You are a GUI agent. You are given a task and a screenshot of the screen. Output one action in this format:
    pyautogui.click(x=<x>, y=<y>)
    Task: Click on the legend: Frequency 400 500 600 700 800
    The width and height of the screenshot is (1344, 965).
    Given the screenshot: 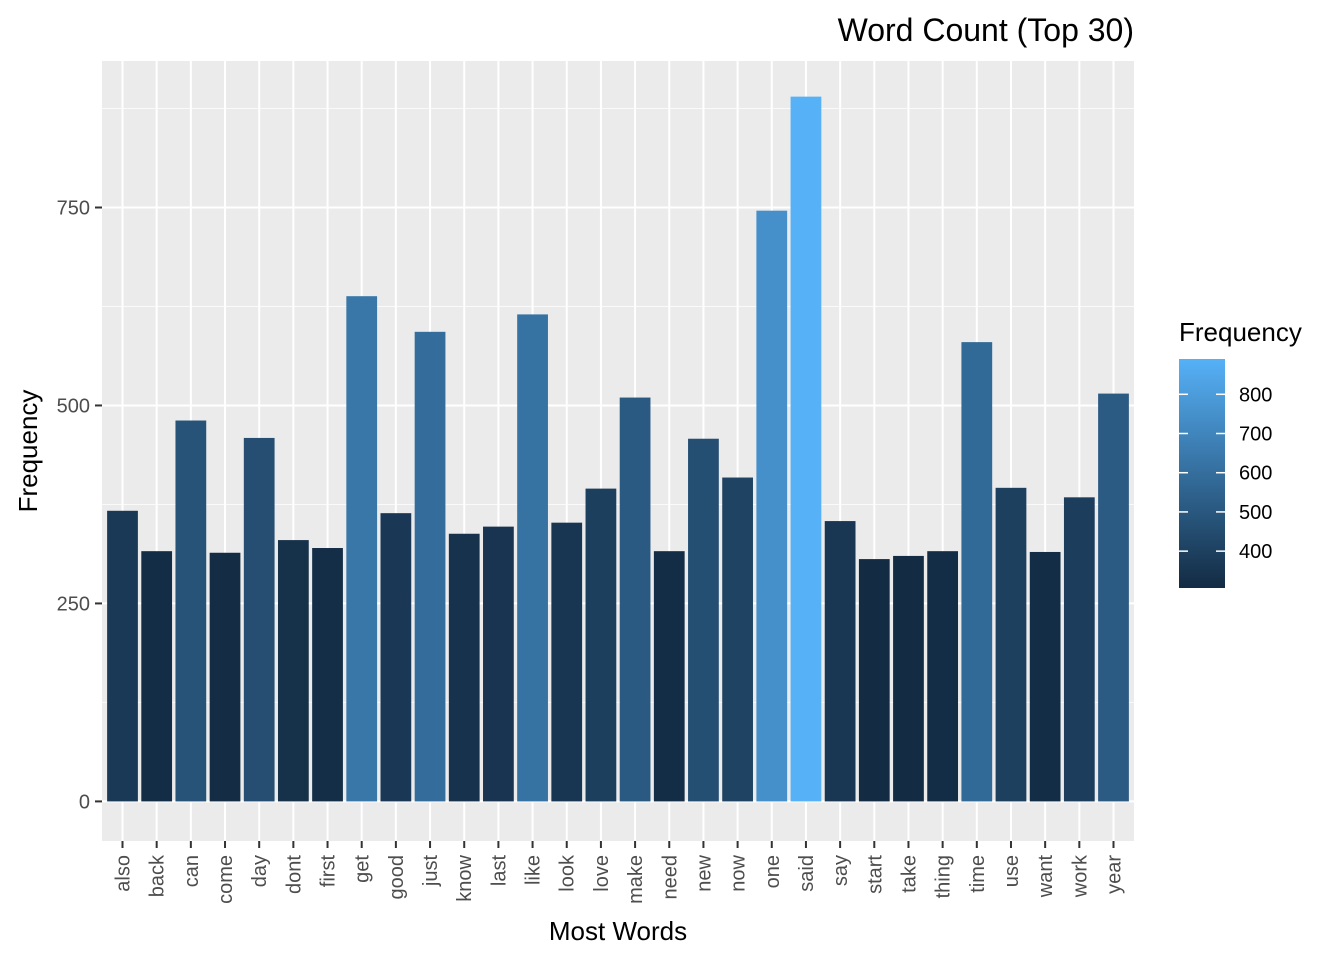 What is the action you would take?
    pyautogui.click(x=1240, y=452)
    